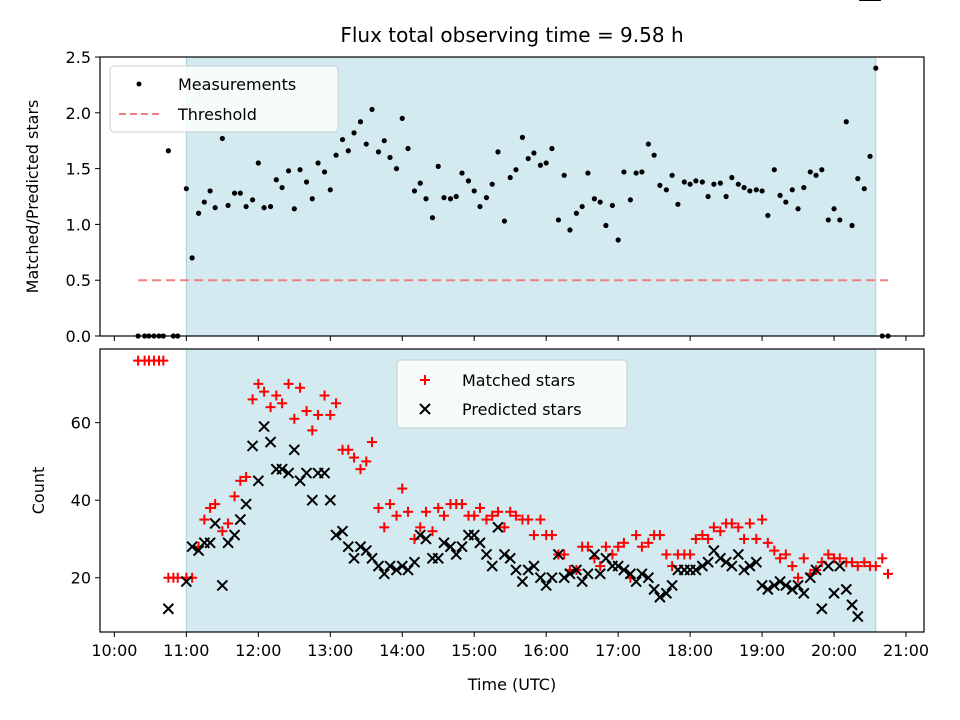  I want to click on x-tick-label: 10:00, so click(114, 650).